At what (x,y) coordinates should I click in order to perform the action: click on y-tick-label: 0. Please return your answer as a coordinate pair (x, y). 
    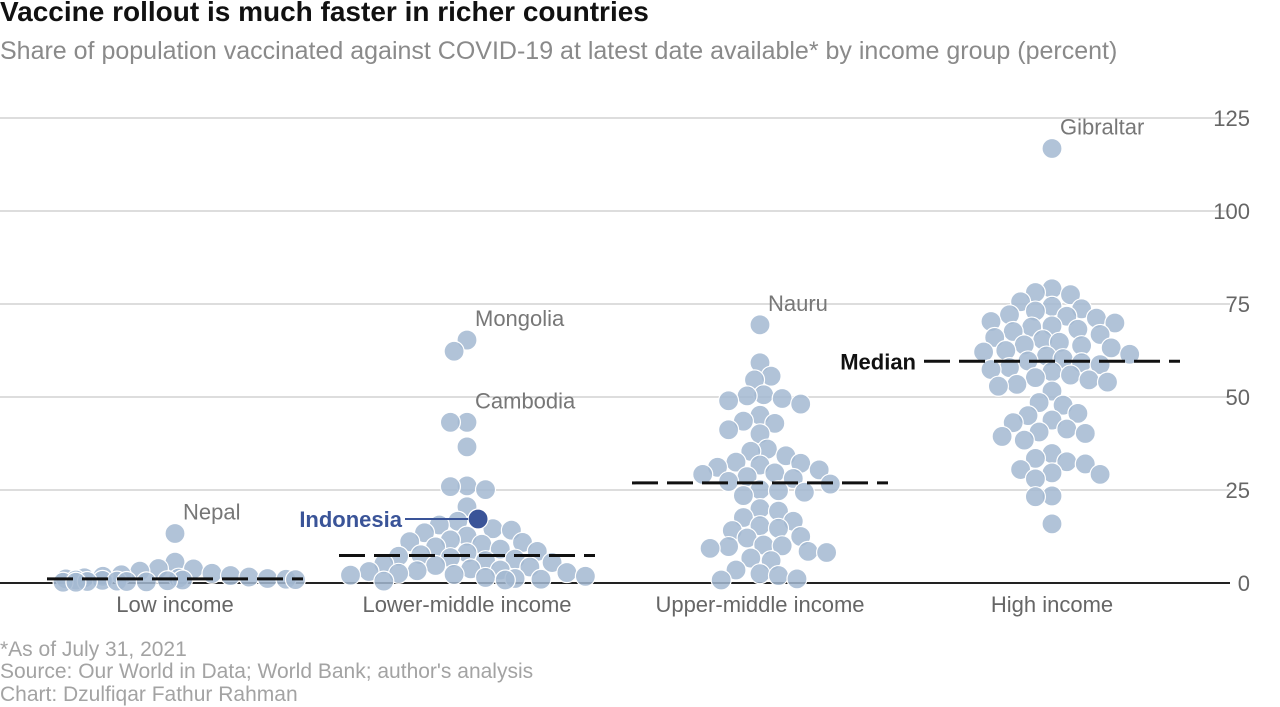
    Looking at the image, I should click on (1244, 583).